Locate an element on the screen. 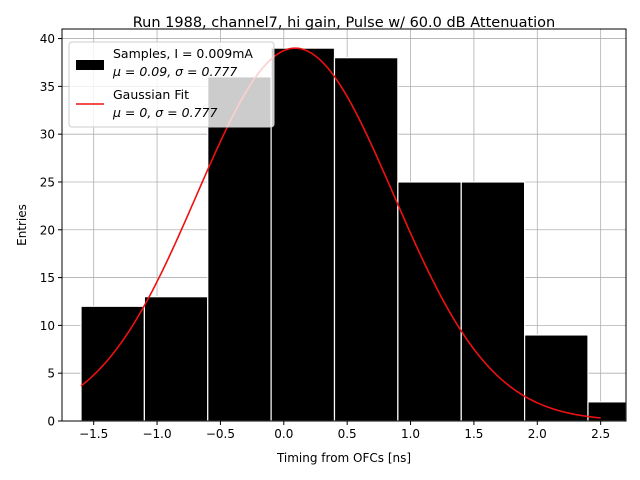 This screenshot has height=480, width=640. y-tick-label: 10 is located at coordinates (47, 326).